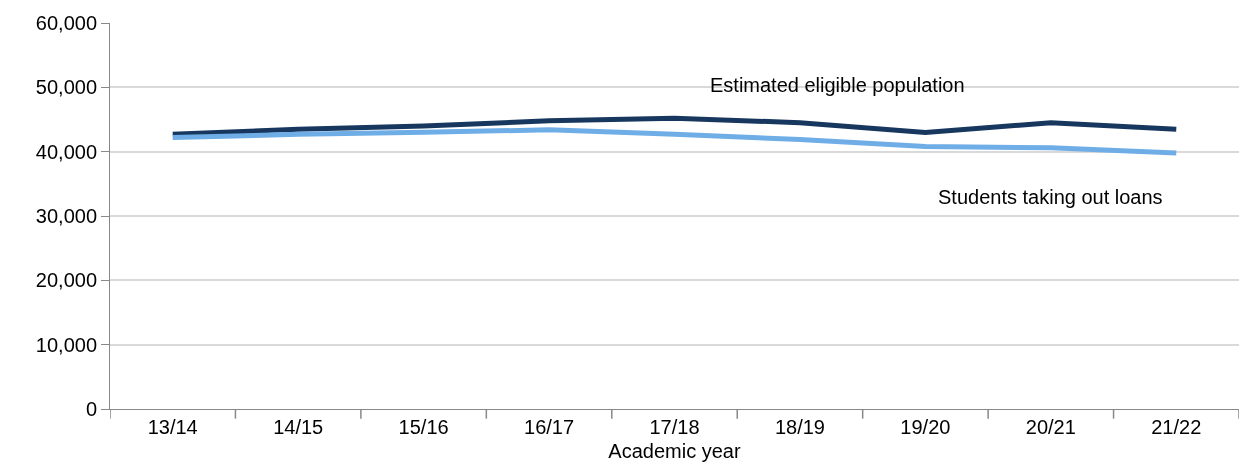 The image size is (1259, 470). What do you see at coordinates (66, 87) in the screenshot?
I see `y-tick-label: 50,000` at bounding box center [66, 87].